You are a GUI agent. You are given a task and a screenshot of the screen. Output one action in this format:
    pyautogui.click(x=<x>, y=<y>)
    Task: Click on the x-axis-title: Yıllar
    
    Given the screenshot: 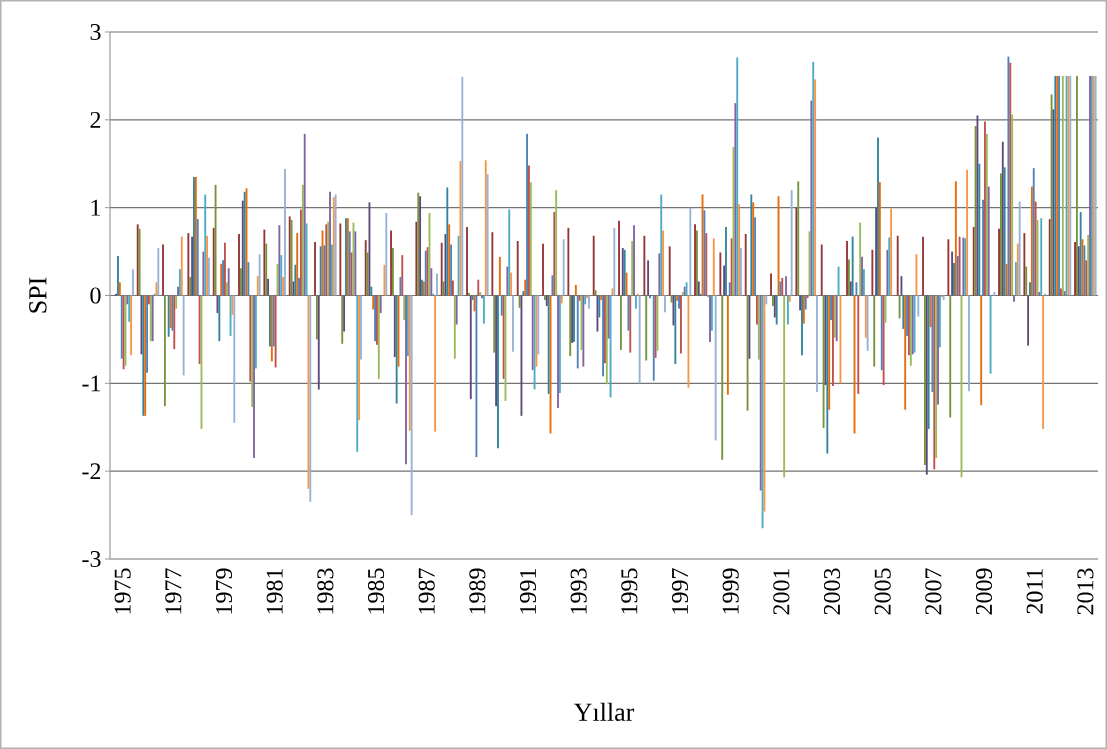 What is the action you would take?
    pyautogui.click(x=604, y=711)
    